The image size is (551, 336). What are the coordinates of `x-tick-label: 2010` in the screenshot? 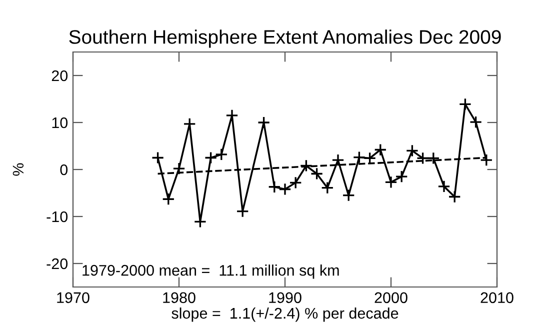 It's located at (497, 298).